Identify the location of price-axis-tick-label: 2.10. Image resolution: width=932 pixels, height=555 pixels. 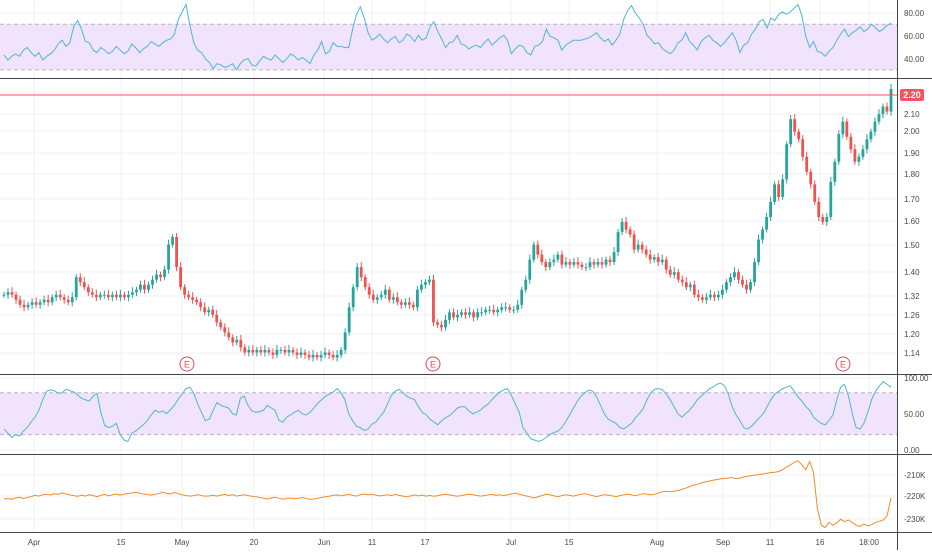
(912, 114).